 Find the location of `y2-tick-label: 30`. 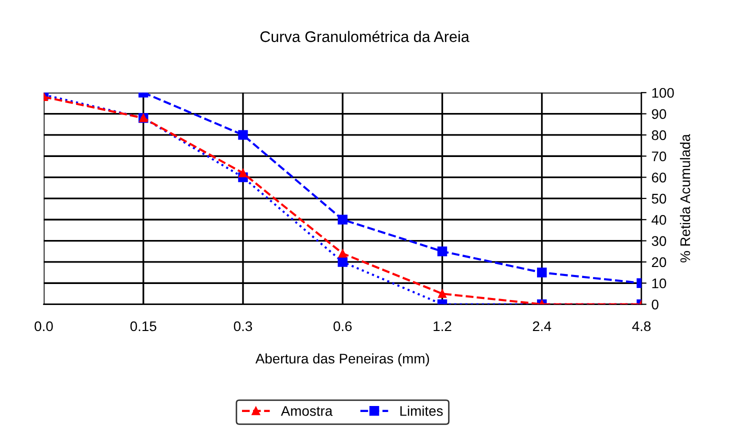

y2-tick-label: 30 is located at coordinates (659, 241).